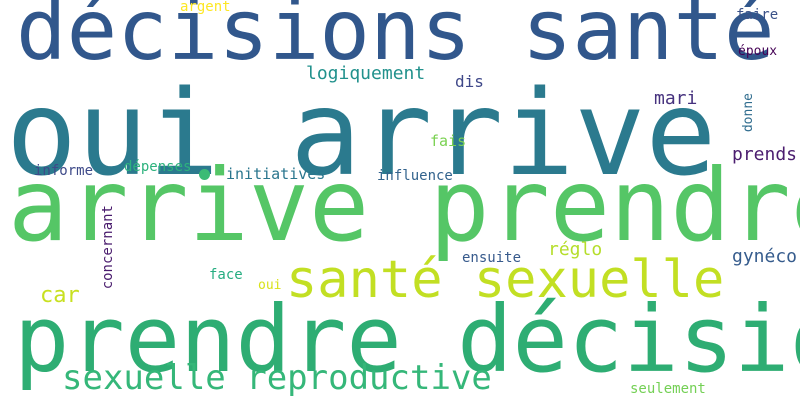 The height and width of the screenshot is (400, 800). Describe the element at coordinates (205, 7) in the screenshot. I see `word-argent: argent` at that location.